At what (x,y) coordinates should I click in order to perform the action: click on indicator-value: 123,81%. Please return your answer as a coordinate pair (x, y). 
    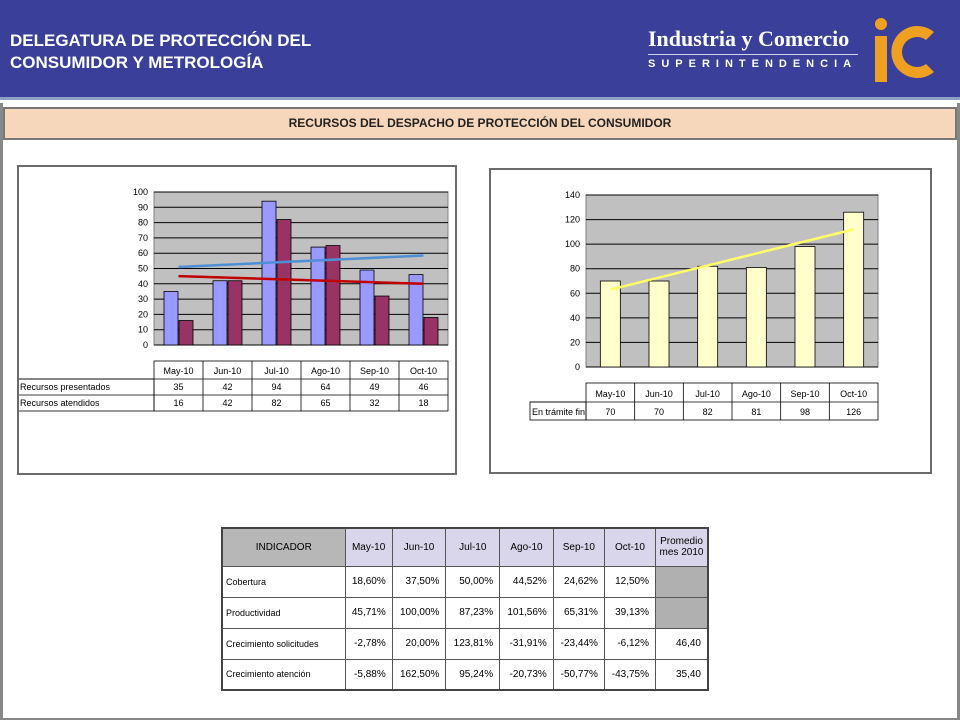
    Looking at the image, I should click on (473, 643).